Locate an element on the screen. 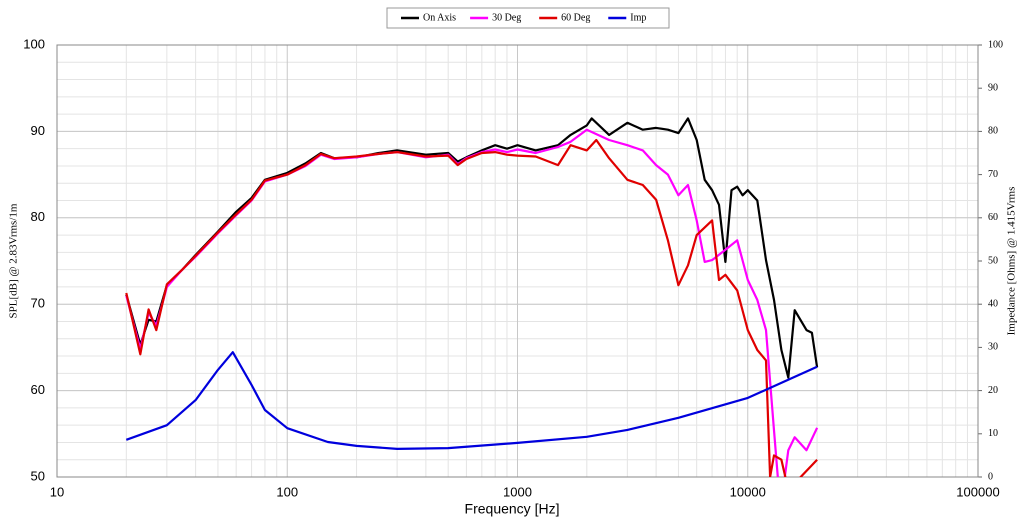 Image resolution: width=1024 pixels, height=526 pixels. y-axis-label: SPL[dB] @ 2.83Vrms/1m is located at coordinates (14, 260).